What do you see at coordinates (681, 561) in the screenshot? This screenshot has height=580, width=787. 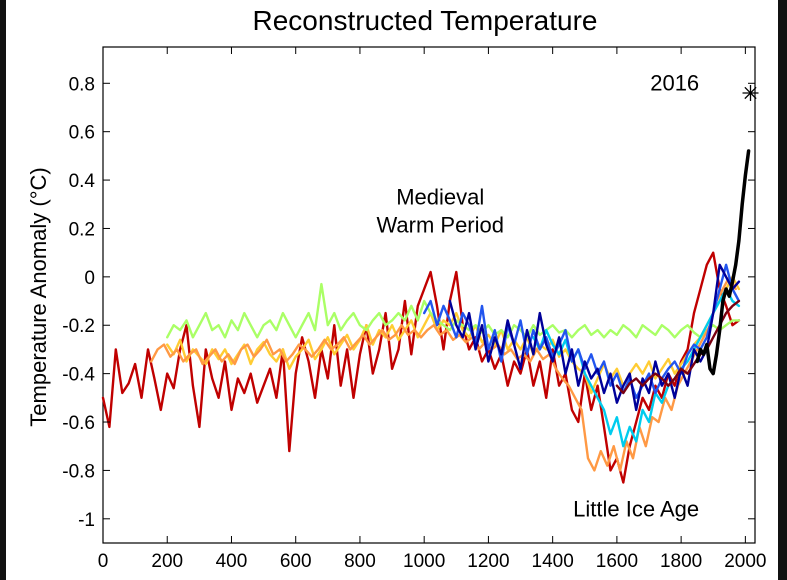 I see `x-tick-label: 1800` at bounding box center [681, 561].